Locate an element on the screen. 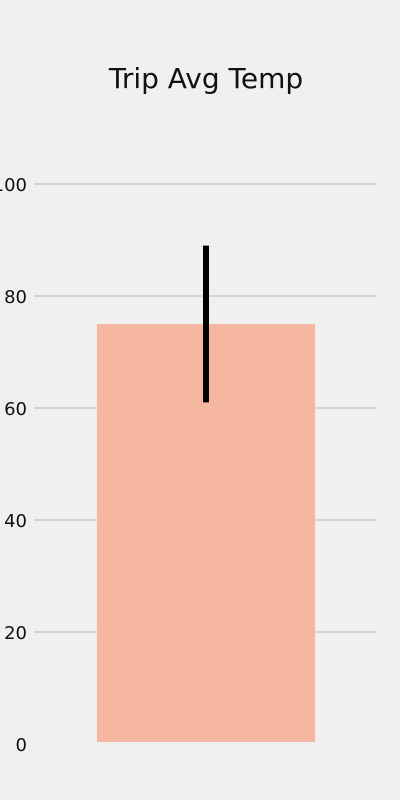 Image resolution: width=400 pixels, height=800 pixels. y-tick-label: 60 is located at coordinates (15, 409).